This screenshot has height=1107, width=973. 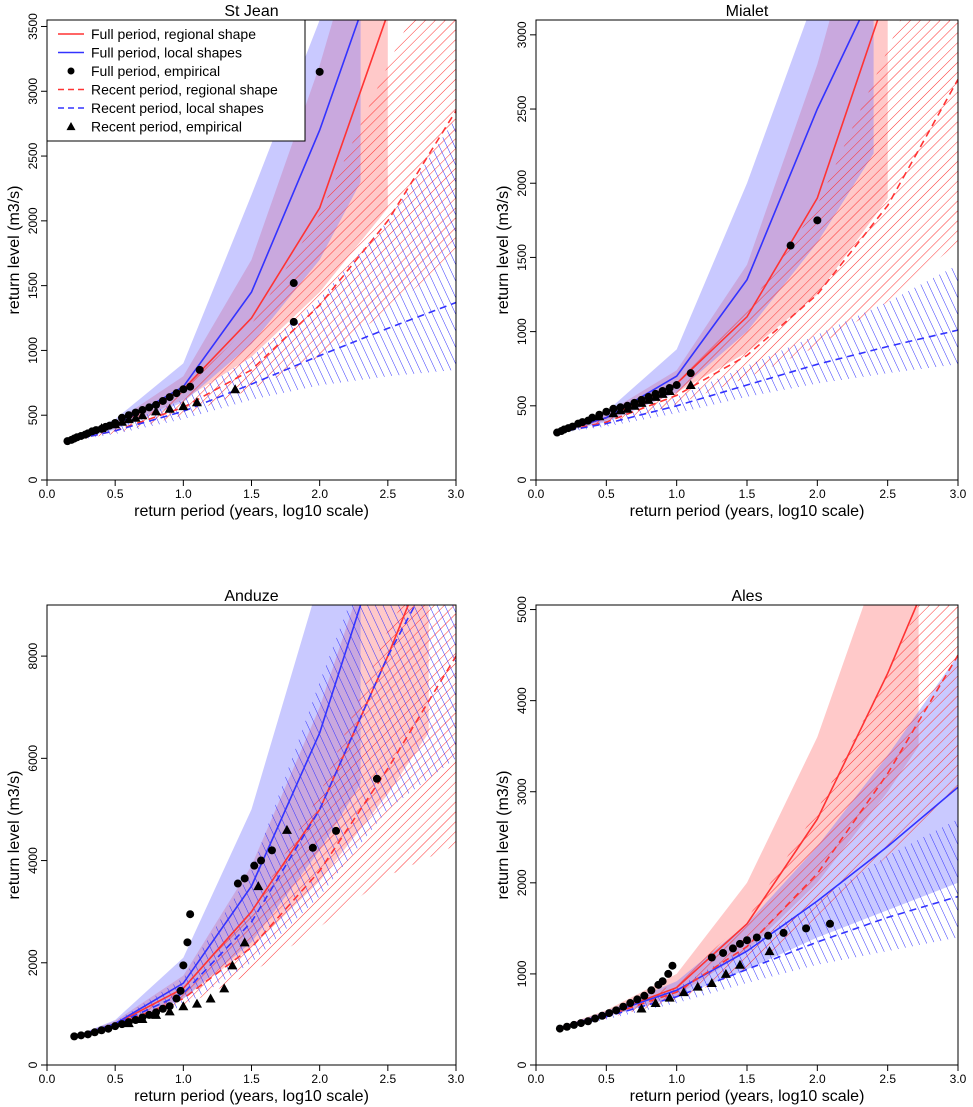 I want to click on y-tick-label: 2500, so click(x=522, y=108).